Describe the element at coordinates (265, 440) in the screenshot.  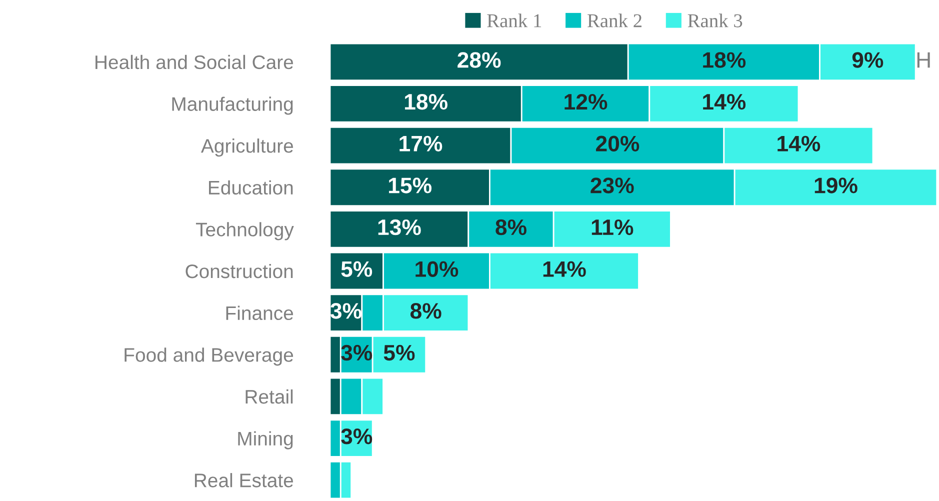
I see `y-tick-label: Mining` at that location.